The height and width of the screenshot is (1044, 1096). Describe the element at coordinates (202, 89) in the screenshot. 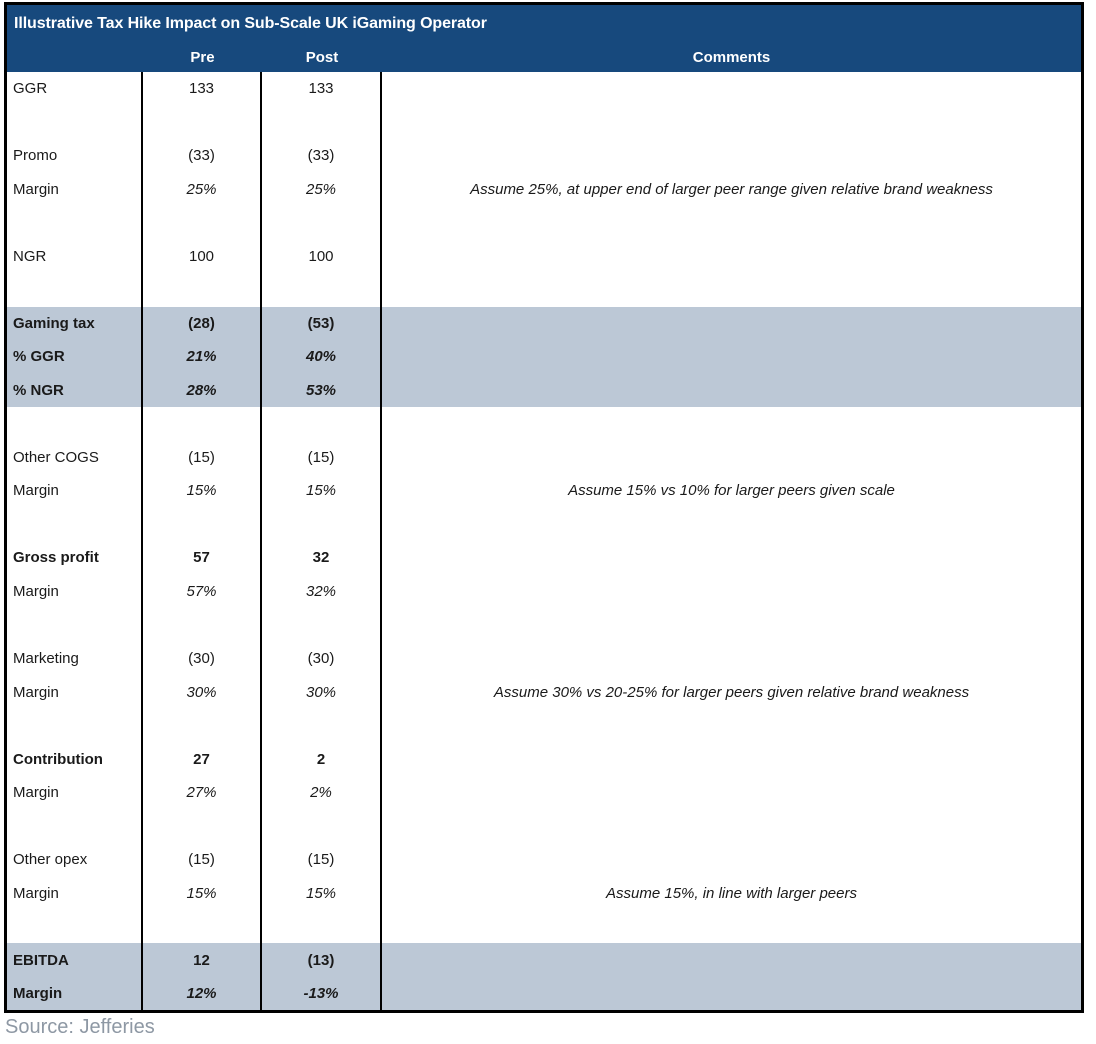

I see `pre-value: 133` at that location.